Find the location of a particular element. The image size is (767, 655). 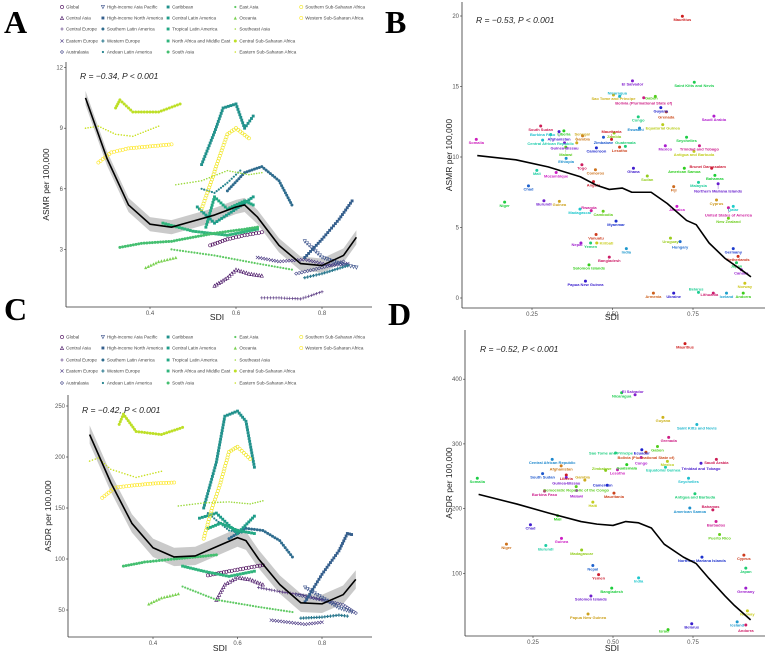

legend-label: Southern Sub-Saharan Africa is located at coordinates (335, 337).